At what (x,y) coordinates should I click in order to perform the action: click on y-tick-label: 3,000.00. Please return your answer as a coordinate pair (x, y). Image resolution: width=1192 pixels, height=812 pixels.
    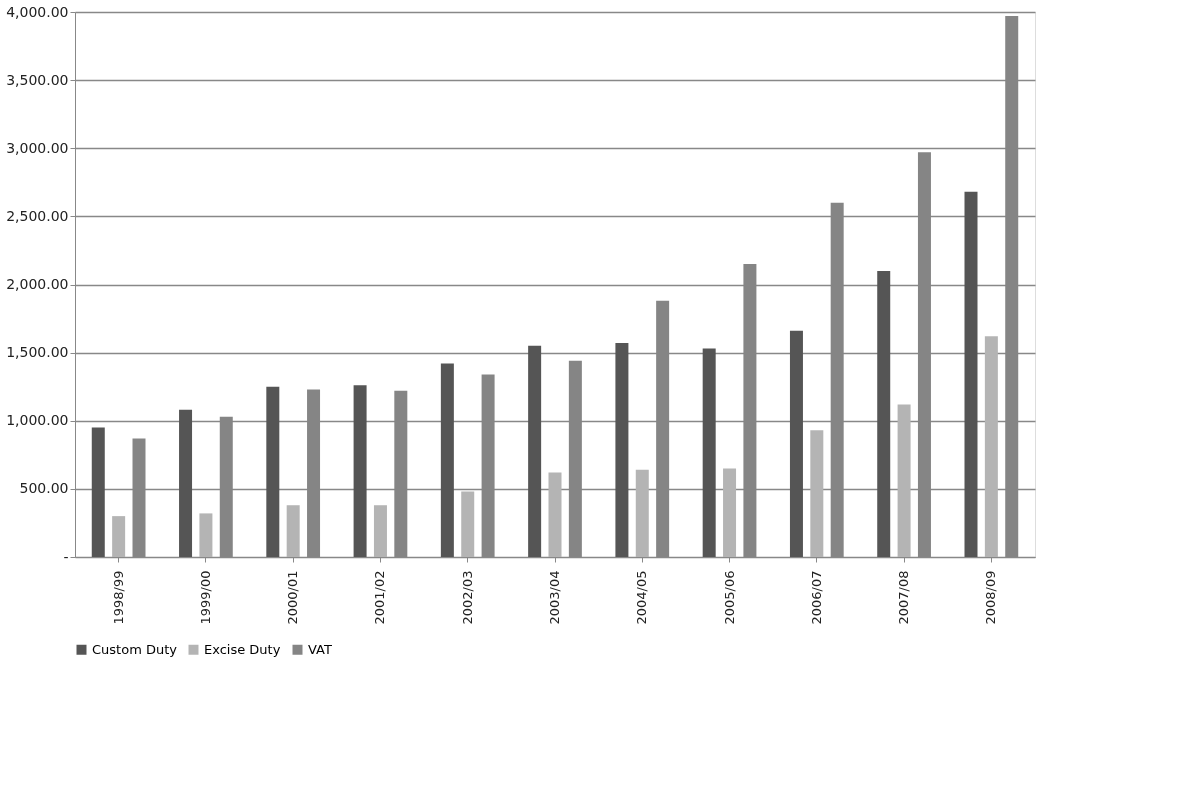
    Looking at the image, I should click on (37, 147).